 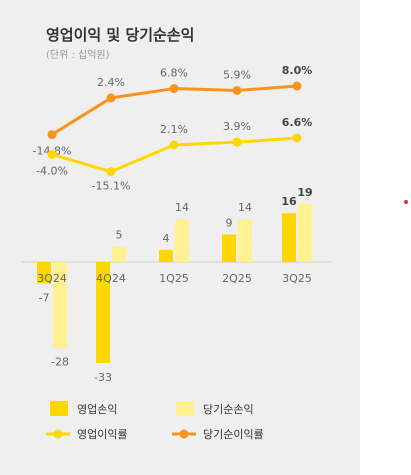 What do you see at coordinates (289, 201) in the screenshot?
I see `operating-income-label: 16` at bounding box center [289, 201].